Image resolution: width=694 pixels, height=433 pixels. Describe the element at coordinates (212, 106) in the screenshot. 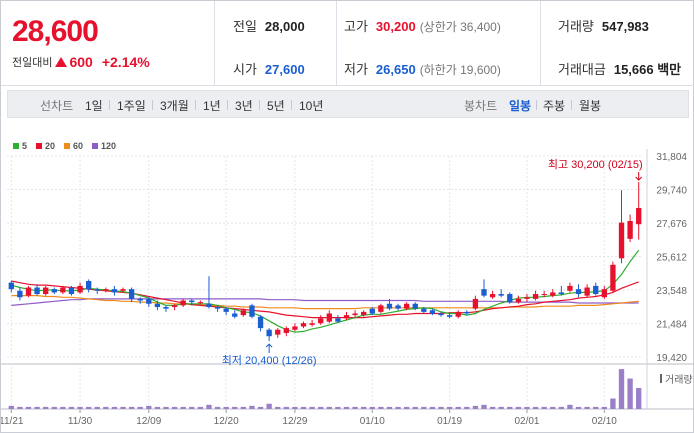

I see `period-1y: 1년` at that location.